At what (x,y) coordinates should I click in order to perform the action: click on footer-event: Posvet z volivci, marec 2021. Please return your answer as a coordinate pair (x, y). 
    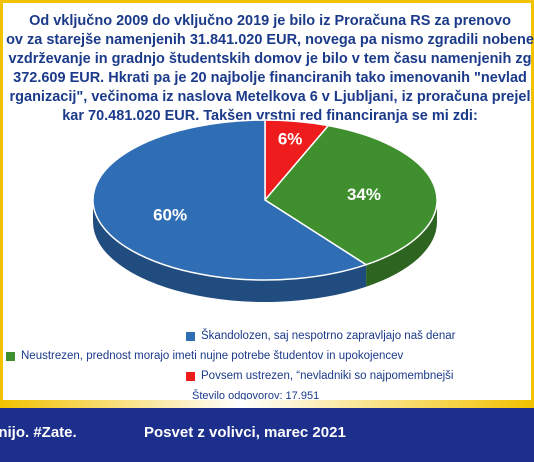
    Looking at the image, I should click on (245, 432).